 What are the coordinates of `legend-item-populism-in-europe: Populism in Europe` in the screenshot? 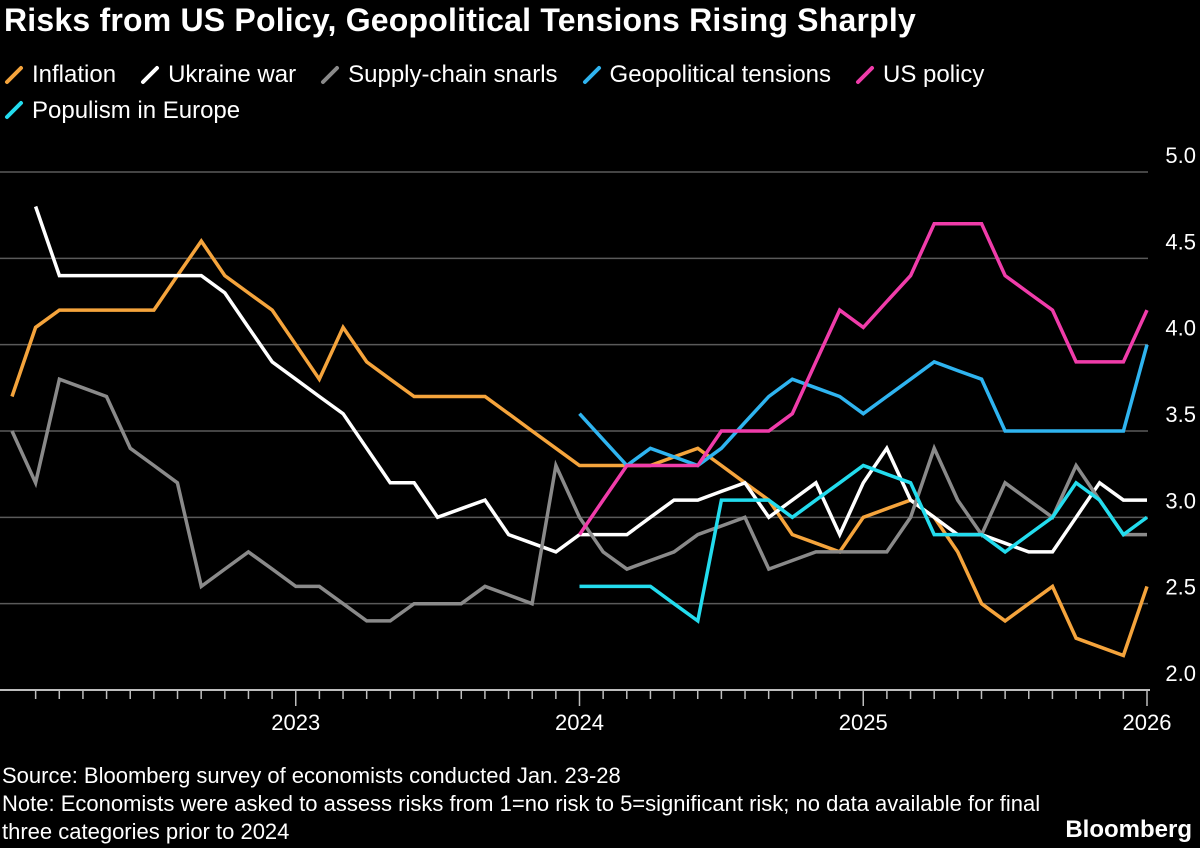 It's located at (122, 110).